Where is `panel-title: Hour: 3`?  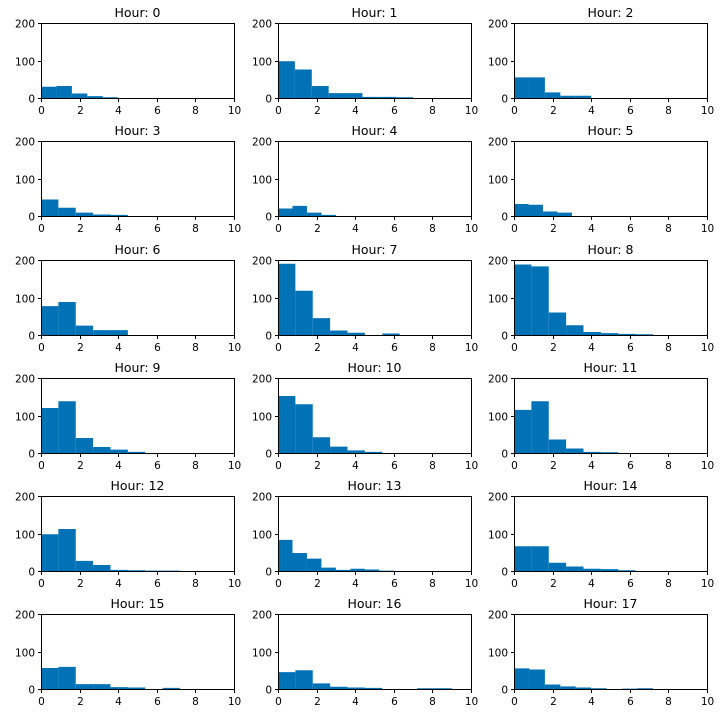 panel-title: Hour: 3 is located at coordinates (137, 130).